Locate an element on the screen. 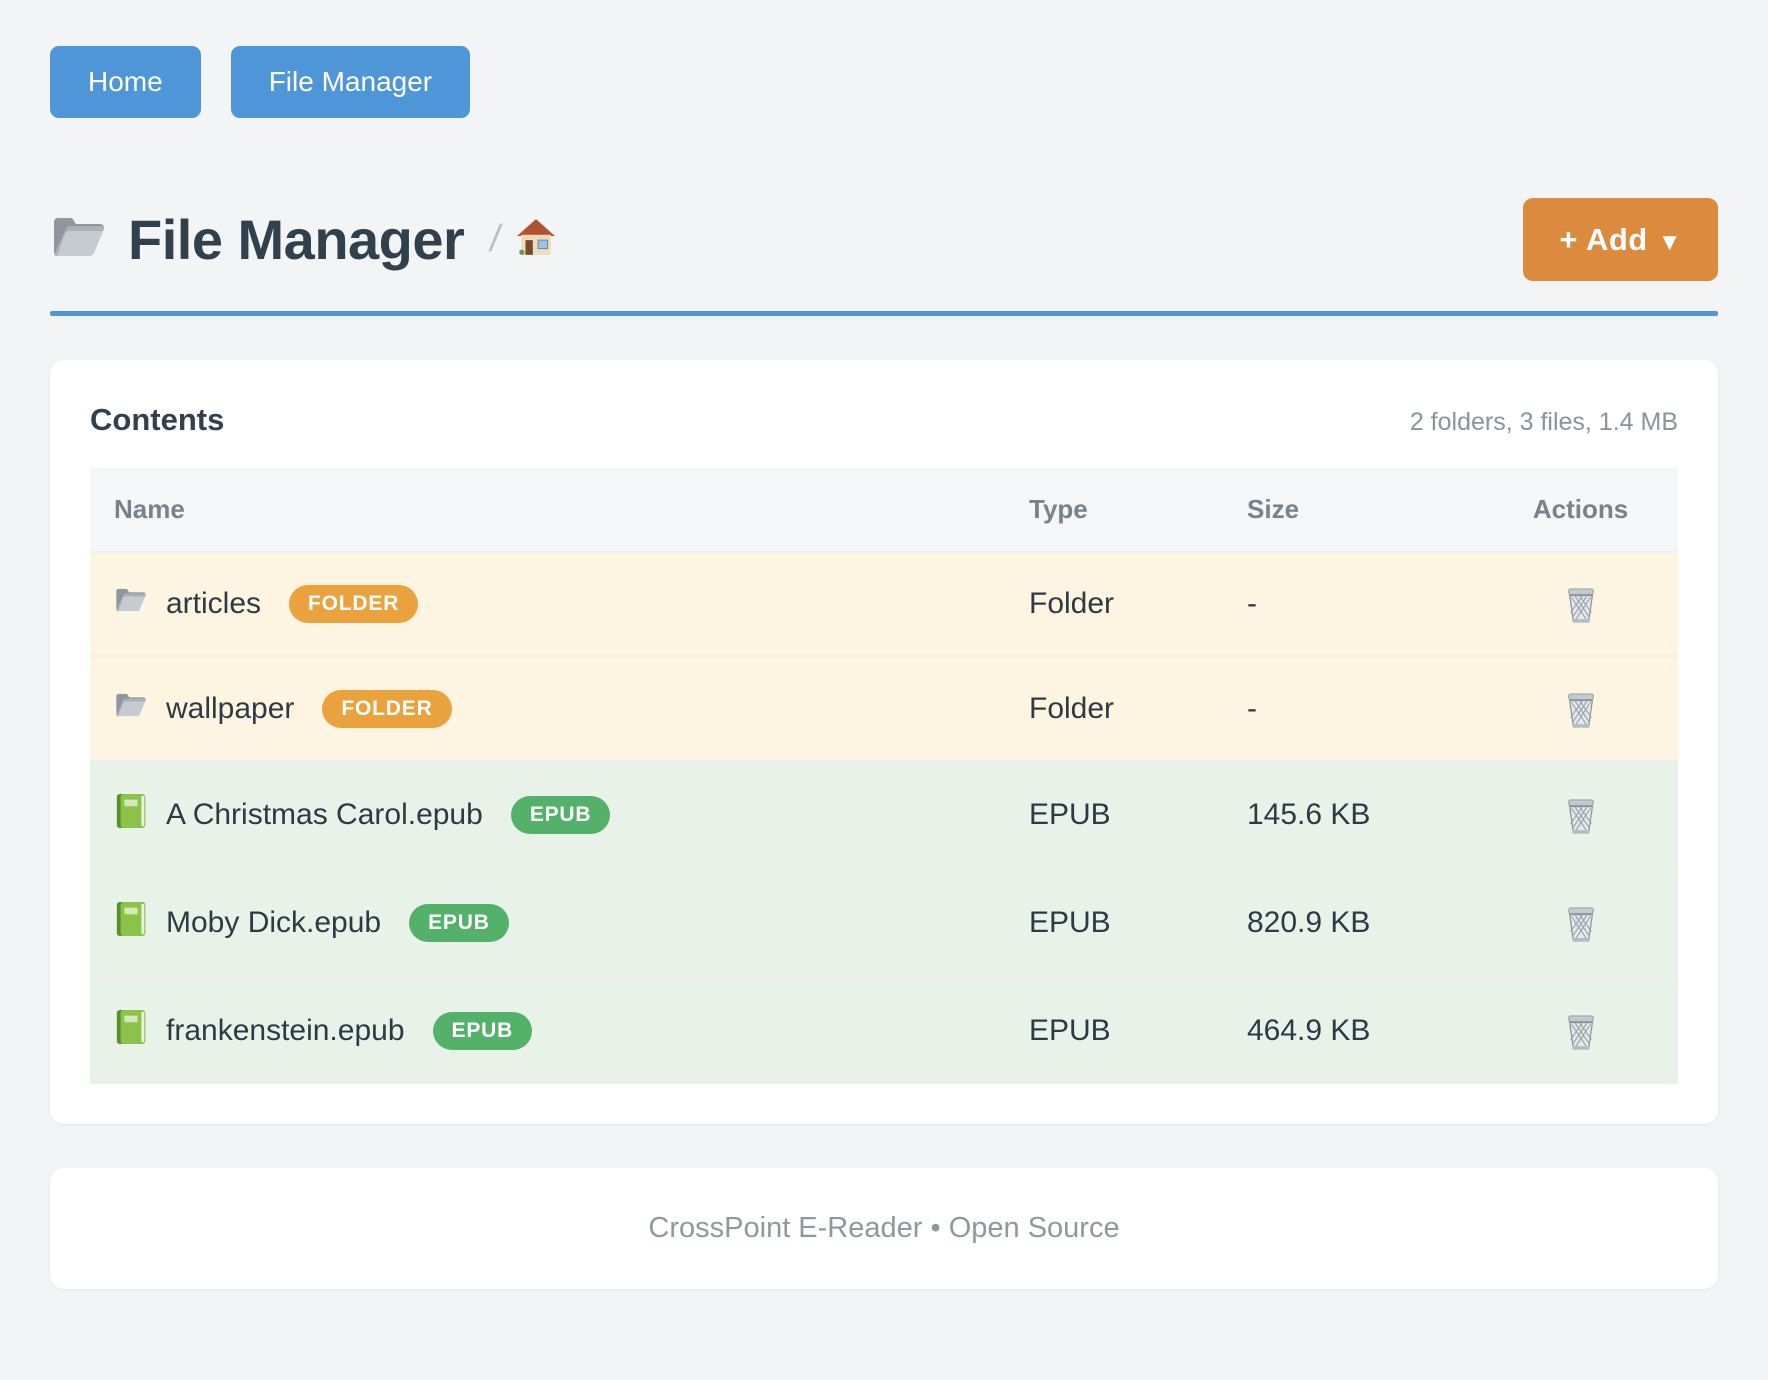 The width and height of the screenshot is (1768, 1380). contents-title: Contents is located at coordinates (157, 419).